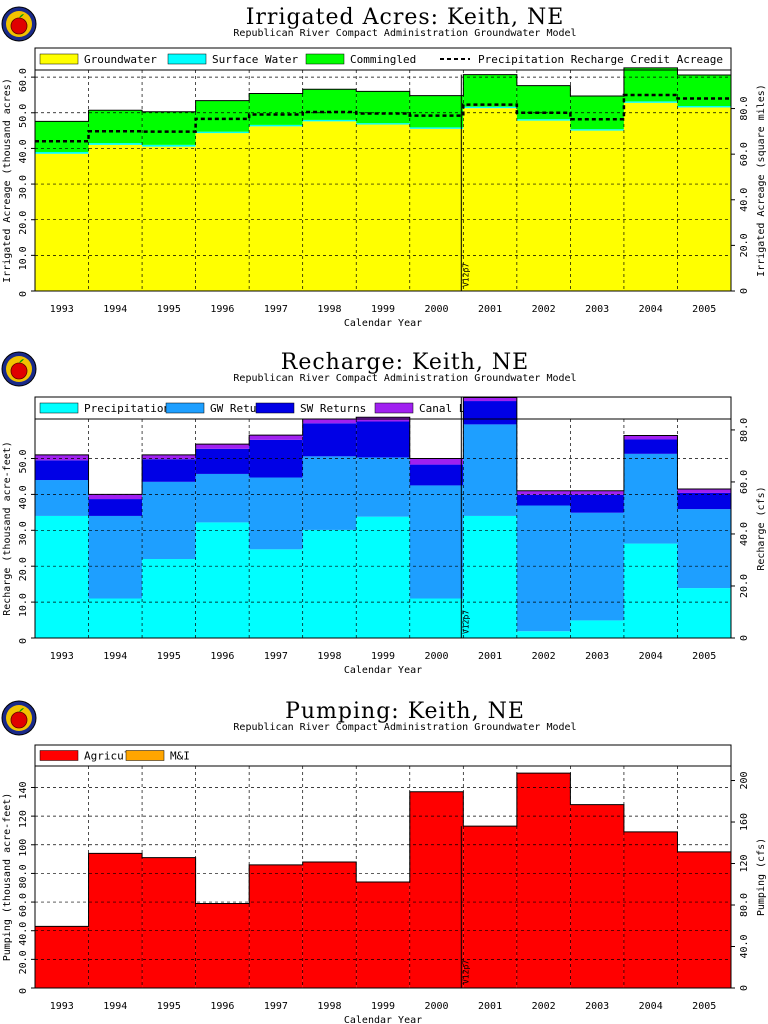 This screenshot has width=768, height=1024. What do you see at coordinates (276, 437) in the screenshot?
I see `bar-recharge-canal-leakage-1997` at bounding box center [276, 437].